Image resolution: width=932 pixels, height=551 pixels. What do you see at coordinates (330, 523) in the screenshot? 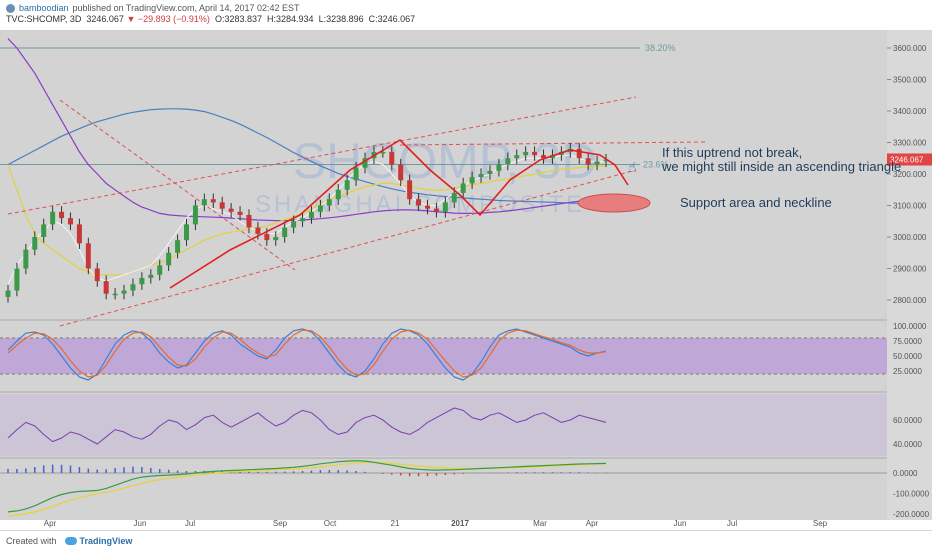
I see `time-tick-label: Oct` at bounding box center [330, 523].